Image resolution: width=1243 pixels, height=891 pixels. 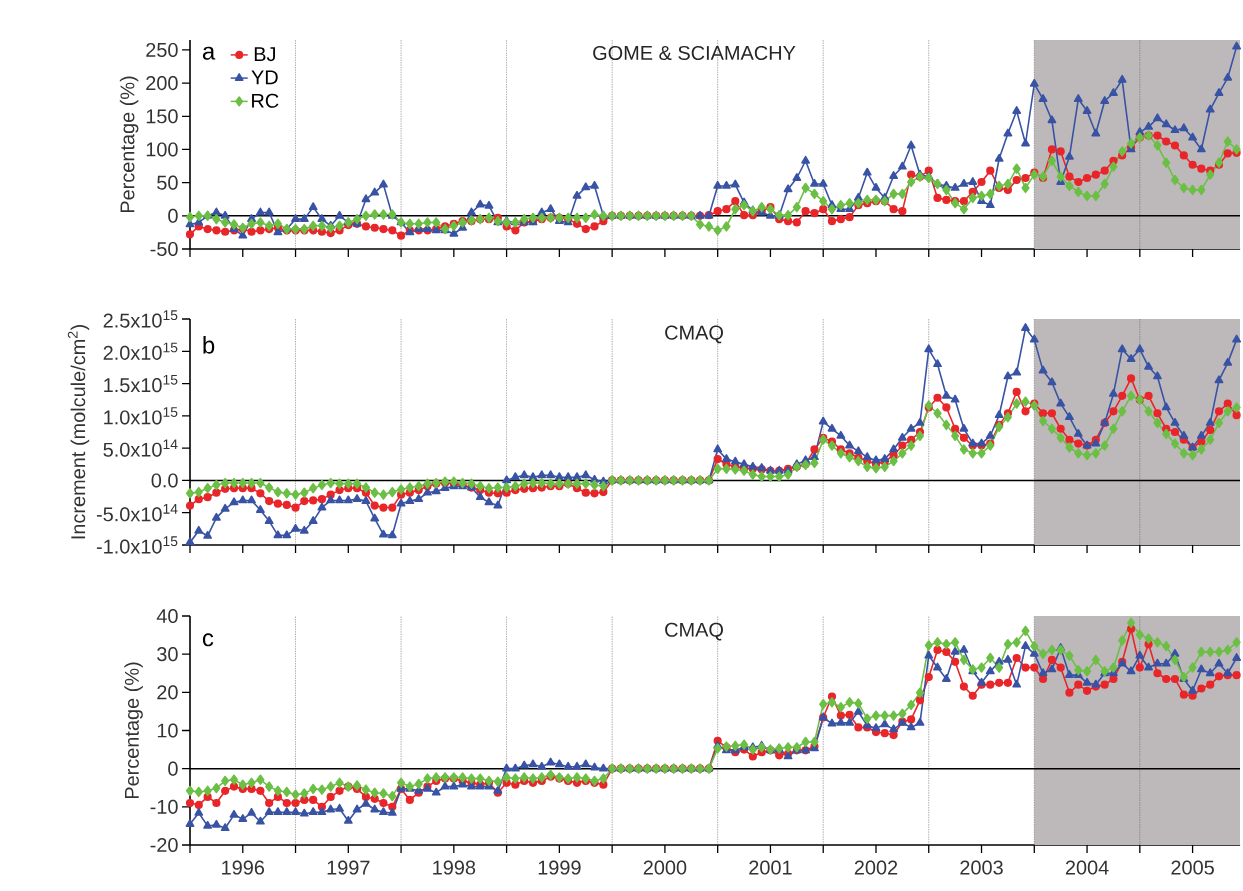 I want to click on x-tick-label: 2003, so click(x=981, y=867).